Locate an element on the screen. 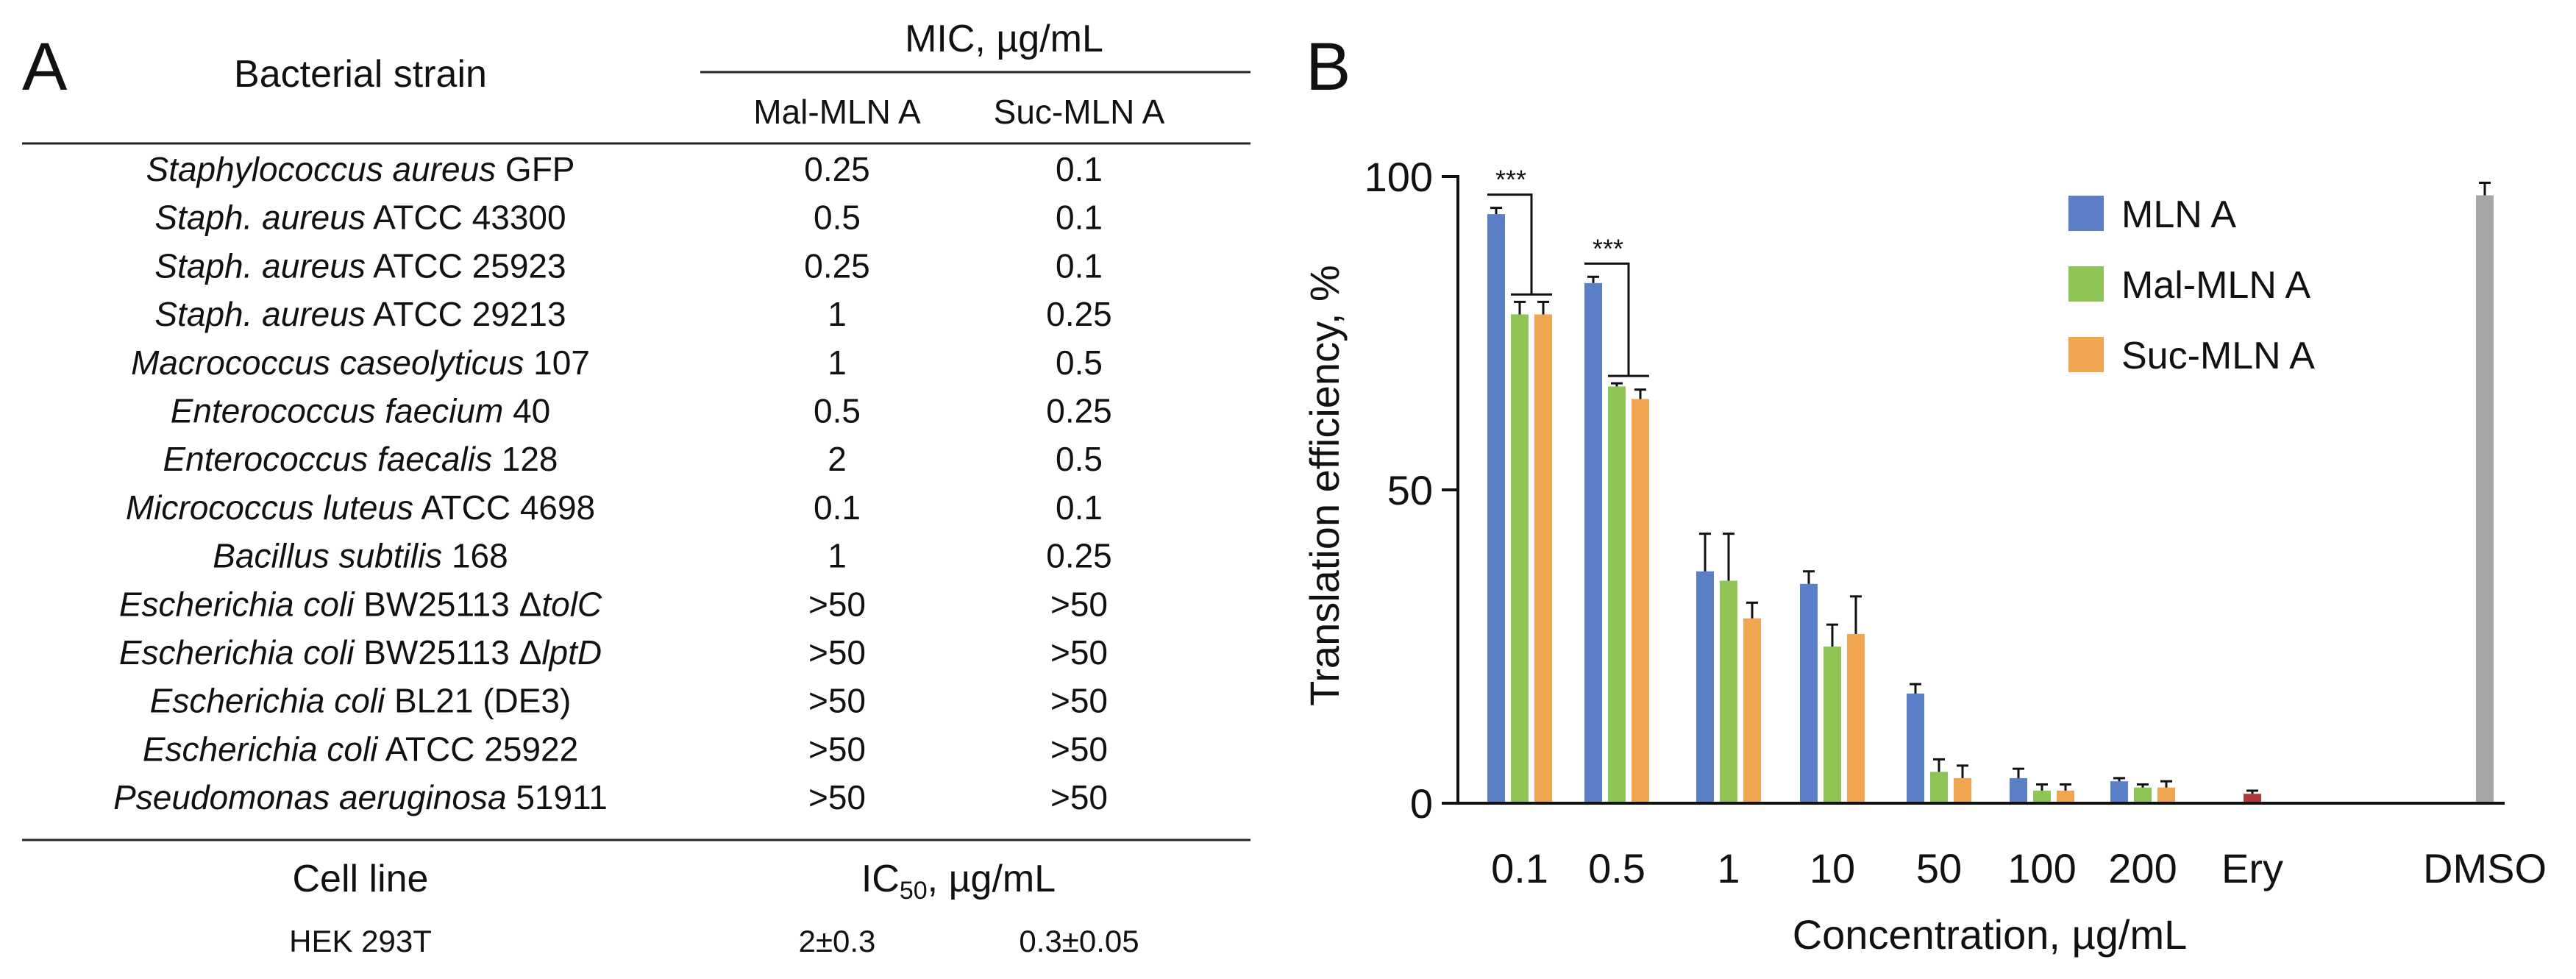 The width and height of the screenshot is (2576, 979). y-axis-title: Translation efficiency, % is located at coordinates (1324, 485).